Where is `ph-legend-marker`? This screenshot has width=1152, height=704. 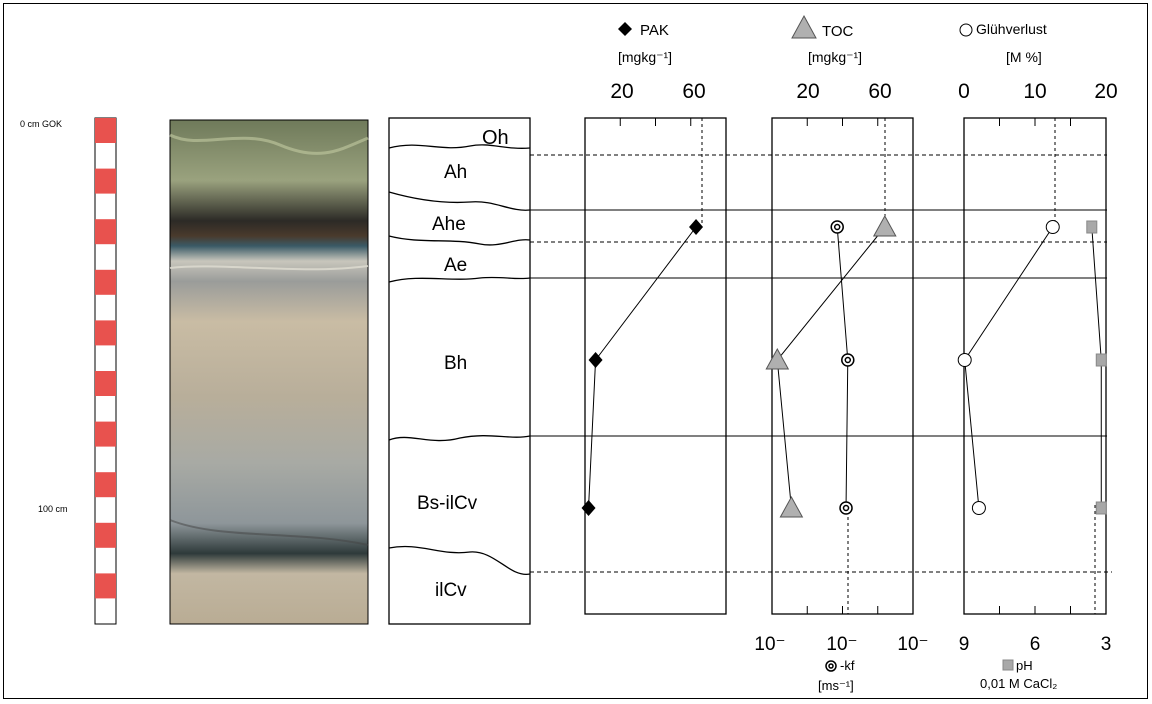 ph-legend-marker is located at coordinates (1008, 665).